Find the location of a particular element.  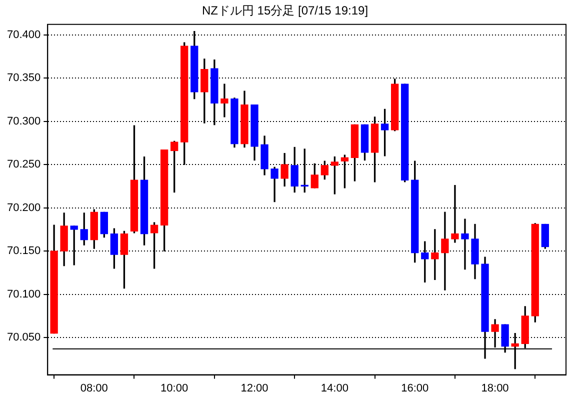

y-tick-label: 70.250 is located at coordinates (23, 164).